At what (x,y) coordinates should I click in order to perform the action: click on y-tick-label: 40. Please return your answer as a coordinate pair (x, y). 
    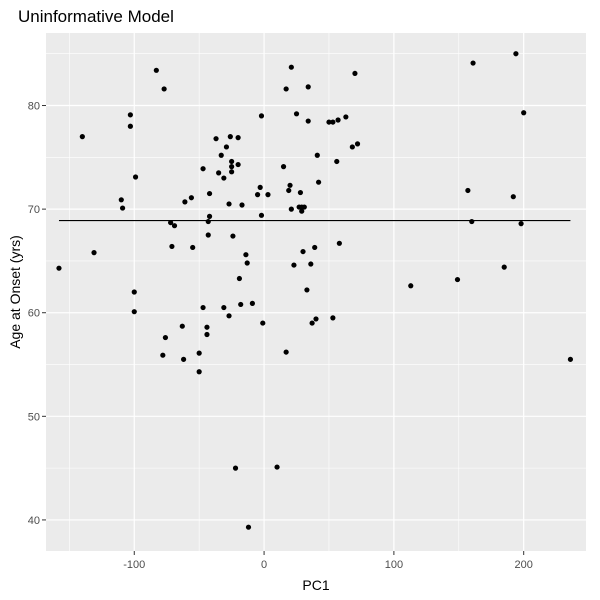
    Looking at the image, I should click on (34, 521).